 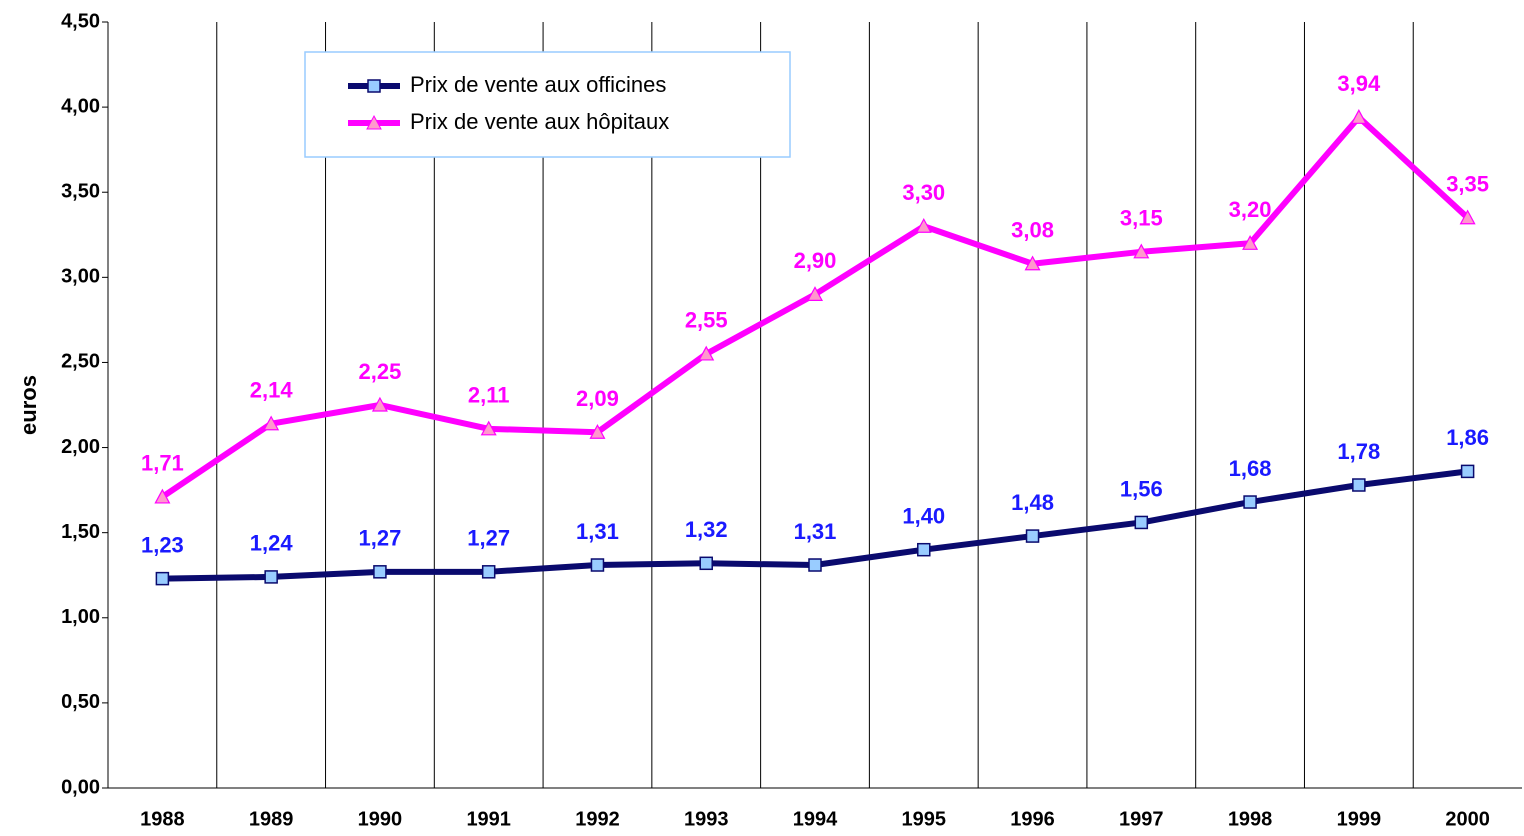 I want to click on data-label: 2,14, so click(x=272, y=390).